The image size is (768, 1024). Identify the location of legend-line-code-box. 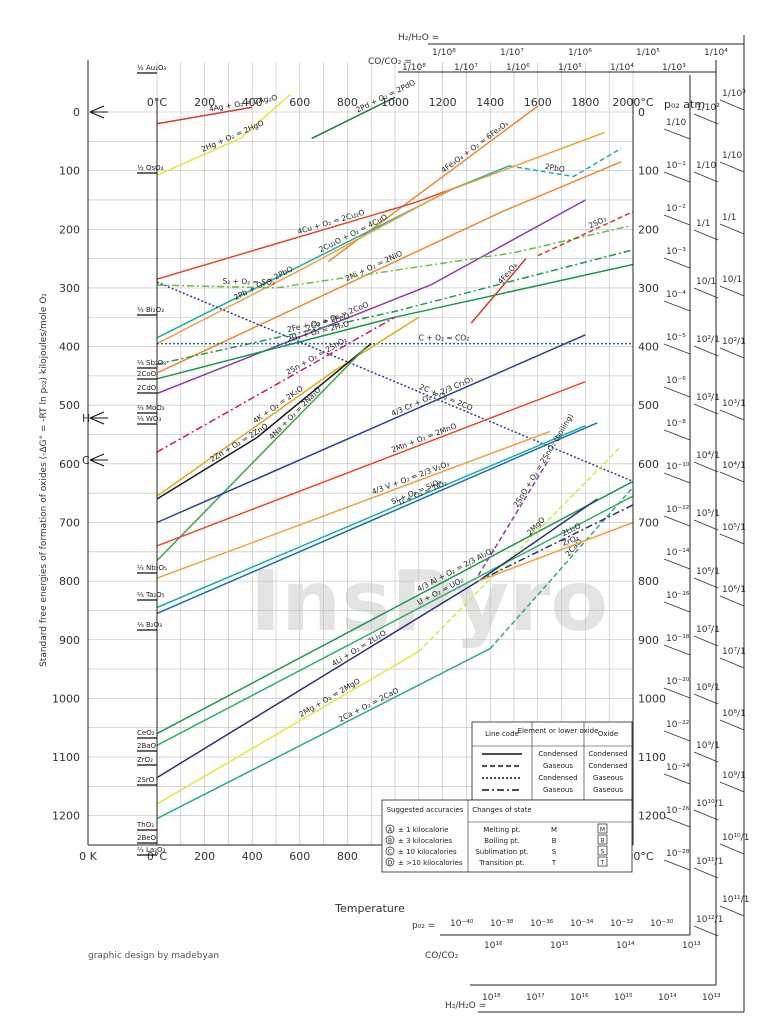
(552, 761).